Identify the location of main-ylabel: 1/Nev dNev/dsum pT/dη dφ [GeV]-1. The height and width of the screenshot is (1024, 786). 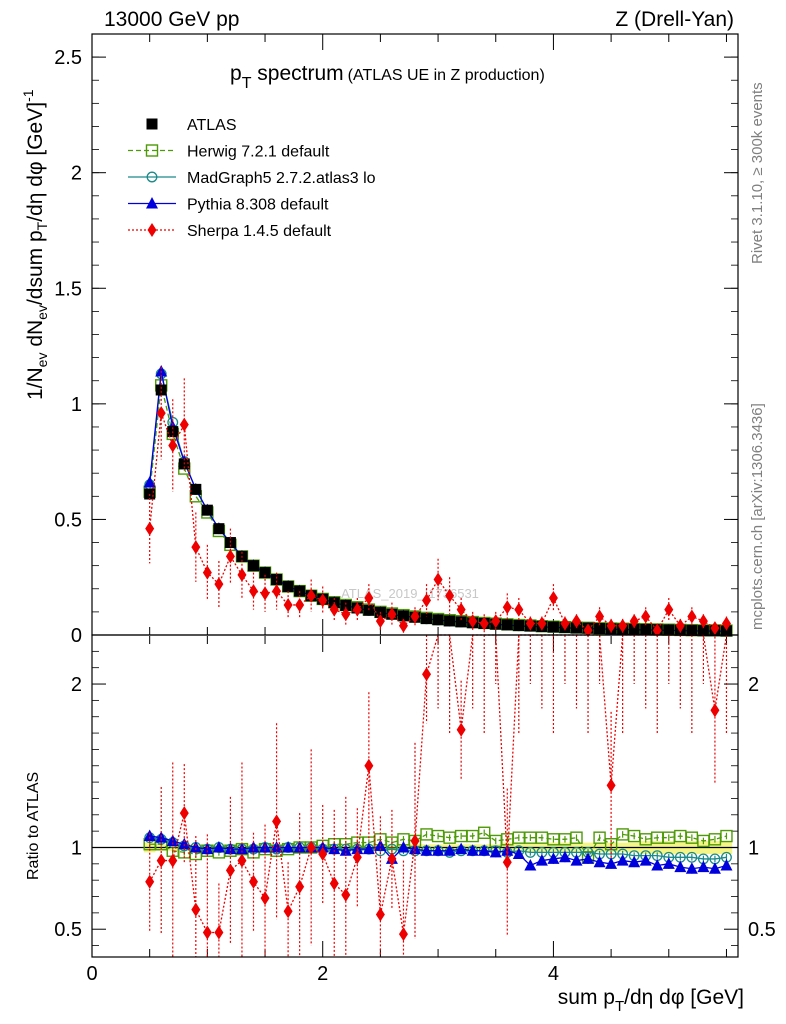
(35, 244).